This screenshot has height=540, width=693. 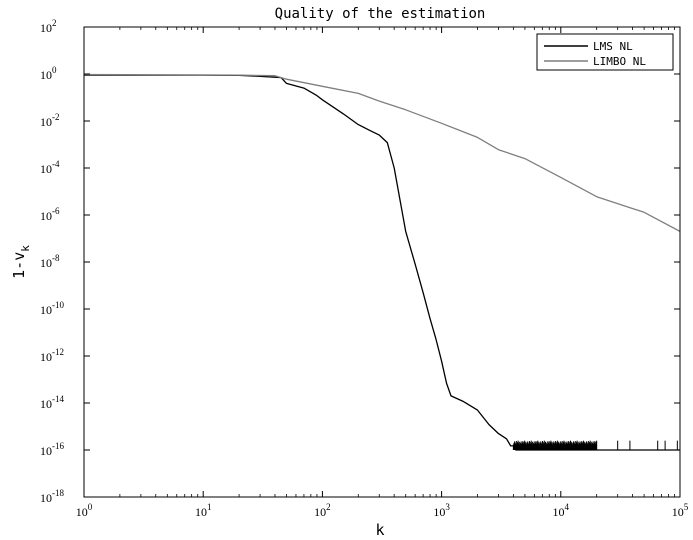 I want to click on y-tick-label: 10⁻¹⁰, so click(x=52, y=308).